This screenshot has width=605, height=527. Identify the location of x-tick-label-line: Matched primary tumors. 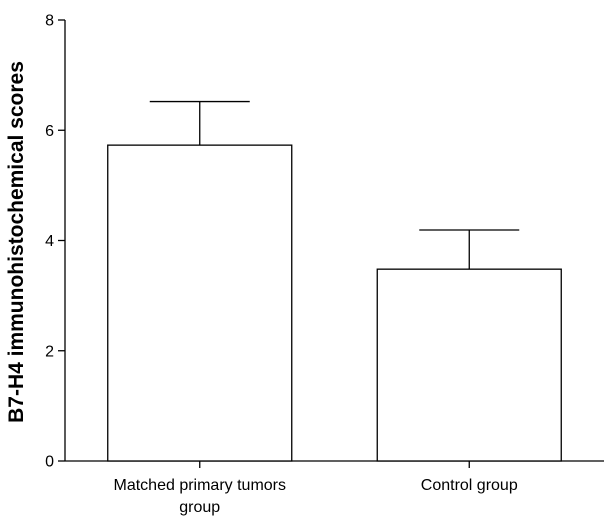
(200, 485).